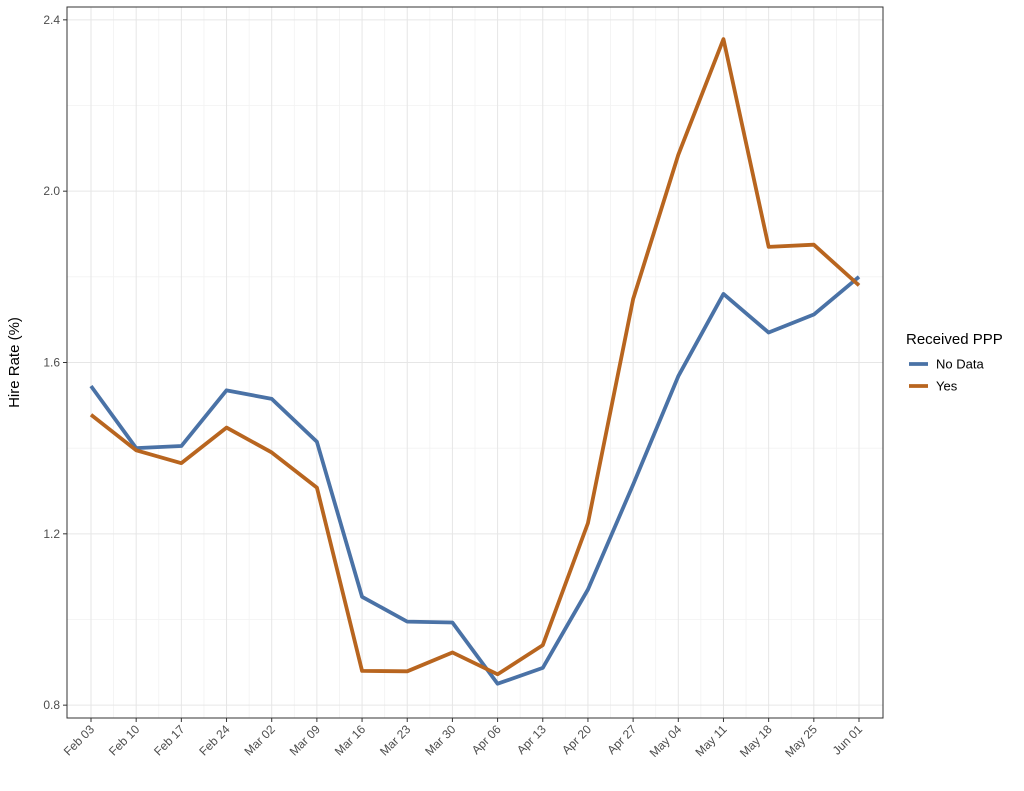  Describe the element at coordinates (710, 740) in the screenshot. I see `x-tick-label: May 11` at that location.